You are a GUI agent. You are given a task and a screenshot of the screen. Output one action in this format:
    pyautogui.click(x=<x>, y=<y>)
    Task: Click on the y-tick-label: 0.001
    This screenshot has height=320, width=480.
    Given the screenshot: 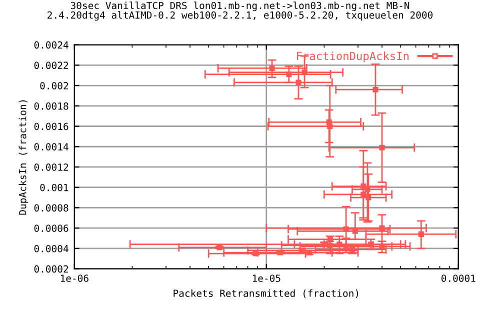 What is the action you would take?
    pyautogui.click(x=54, y=188)
    